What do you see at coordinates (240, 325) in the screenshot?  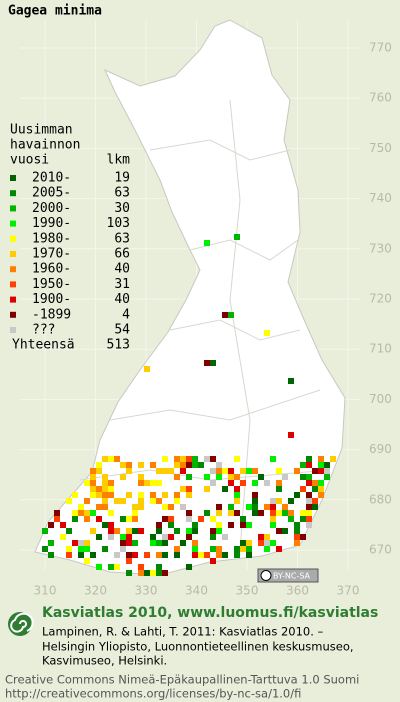 I see `border` at bounding box center [240, 325].